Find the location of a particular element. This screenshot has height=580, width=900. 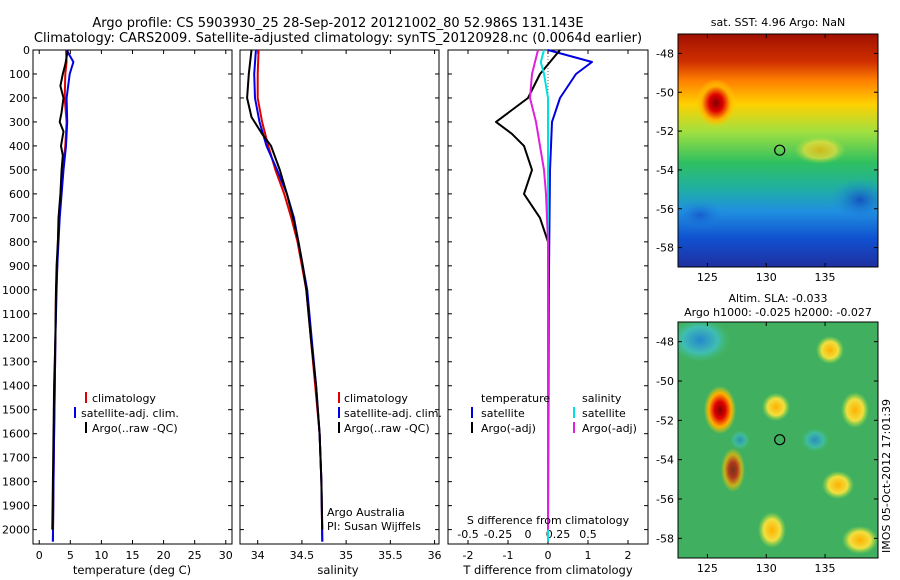

x-tick-label: 10 is located at coordinates (101, 555).